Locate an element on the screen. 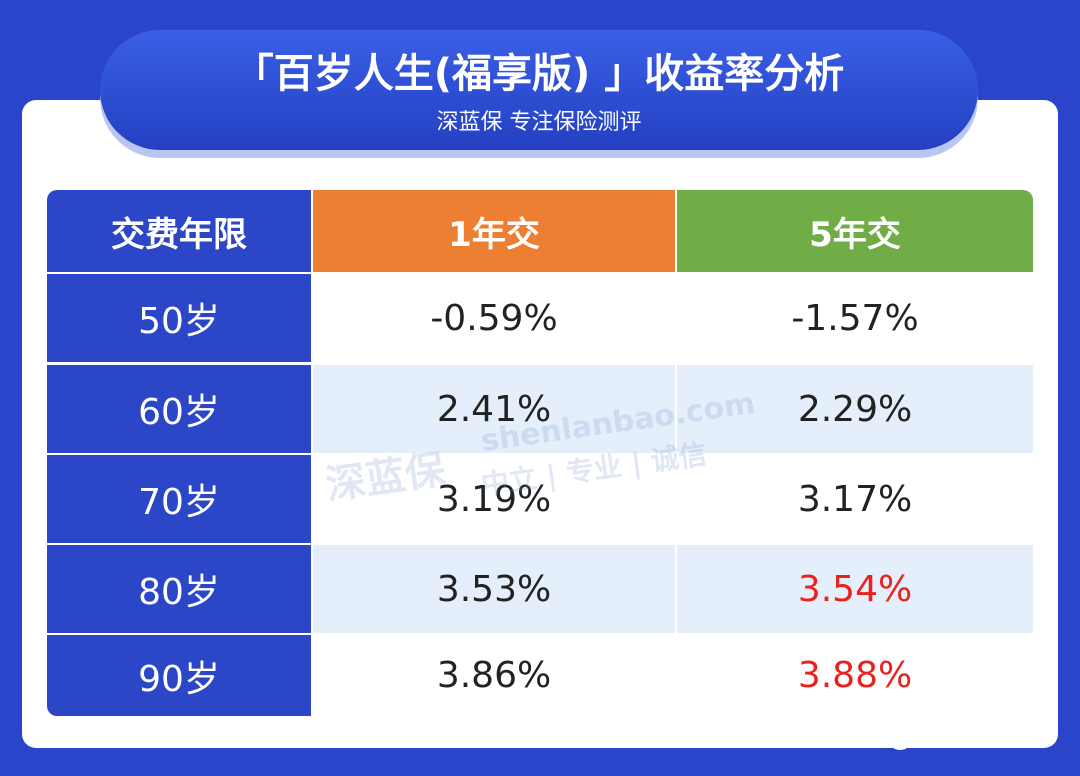 This screenshot has height=776, width=1080. table-cell: 2.41% is located at coordinates (494, 409).